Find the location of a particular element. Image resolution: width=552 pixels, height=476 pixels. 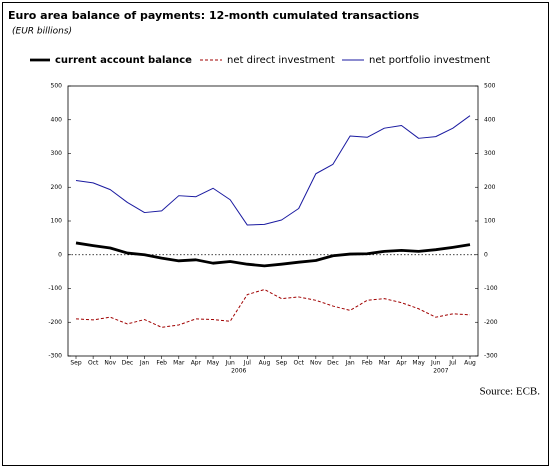

source: Source: ECB. is located at coordinates (510, 392).